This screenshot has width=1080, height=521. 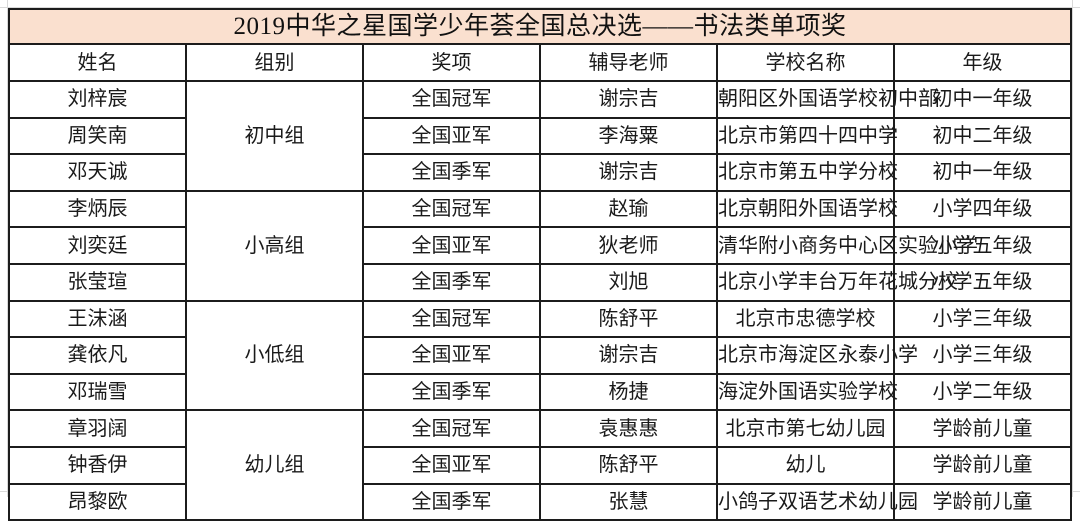 What do you see at coordinates (274, 136) in the screenshot?
I see `cell-group: 初中组` at bounding box center [274, 136].